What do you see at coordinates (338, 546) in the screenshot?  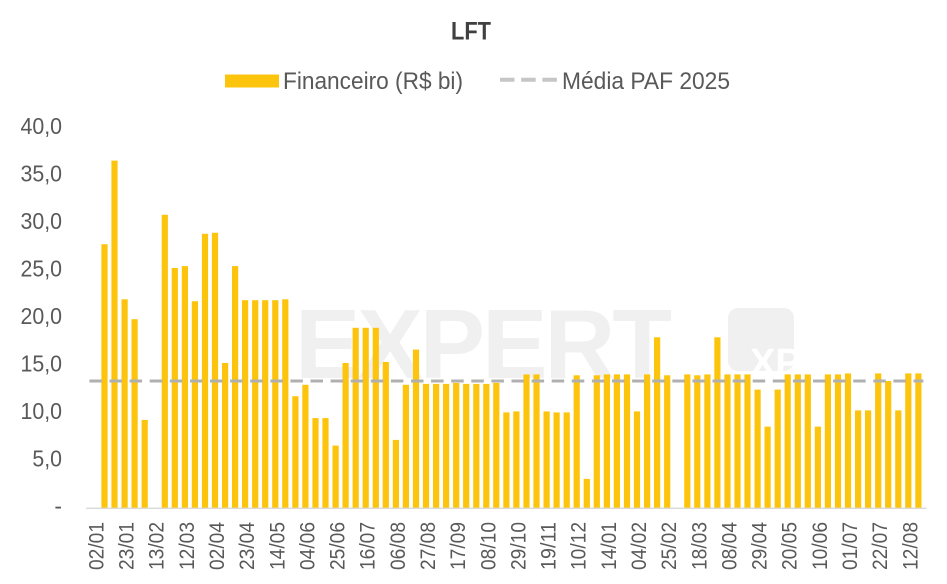 I see `svg-text: 25/06` at bounding box center [338, 546].